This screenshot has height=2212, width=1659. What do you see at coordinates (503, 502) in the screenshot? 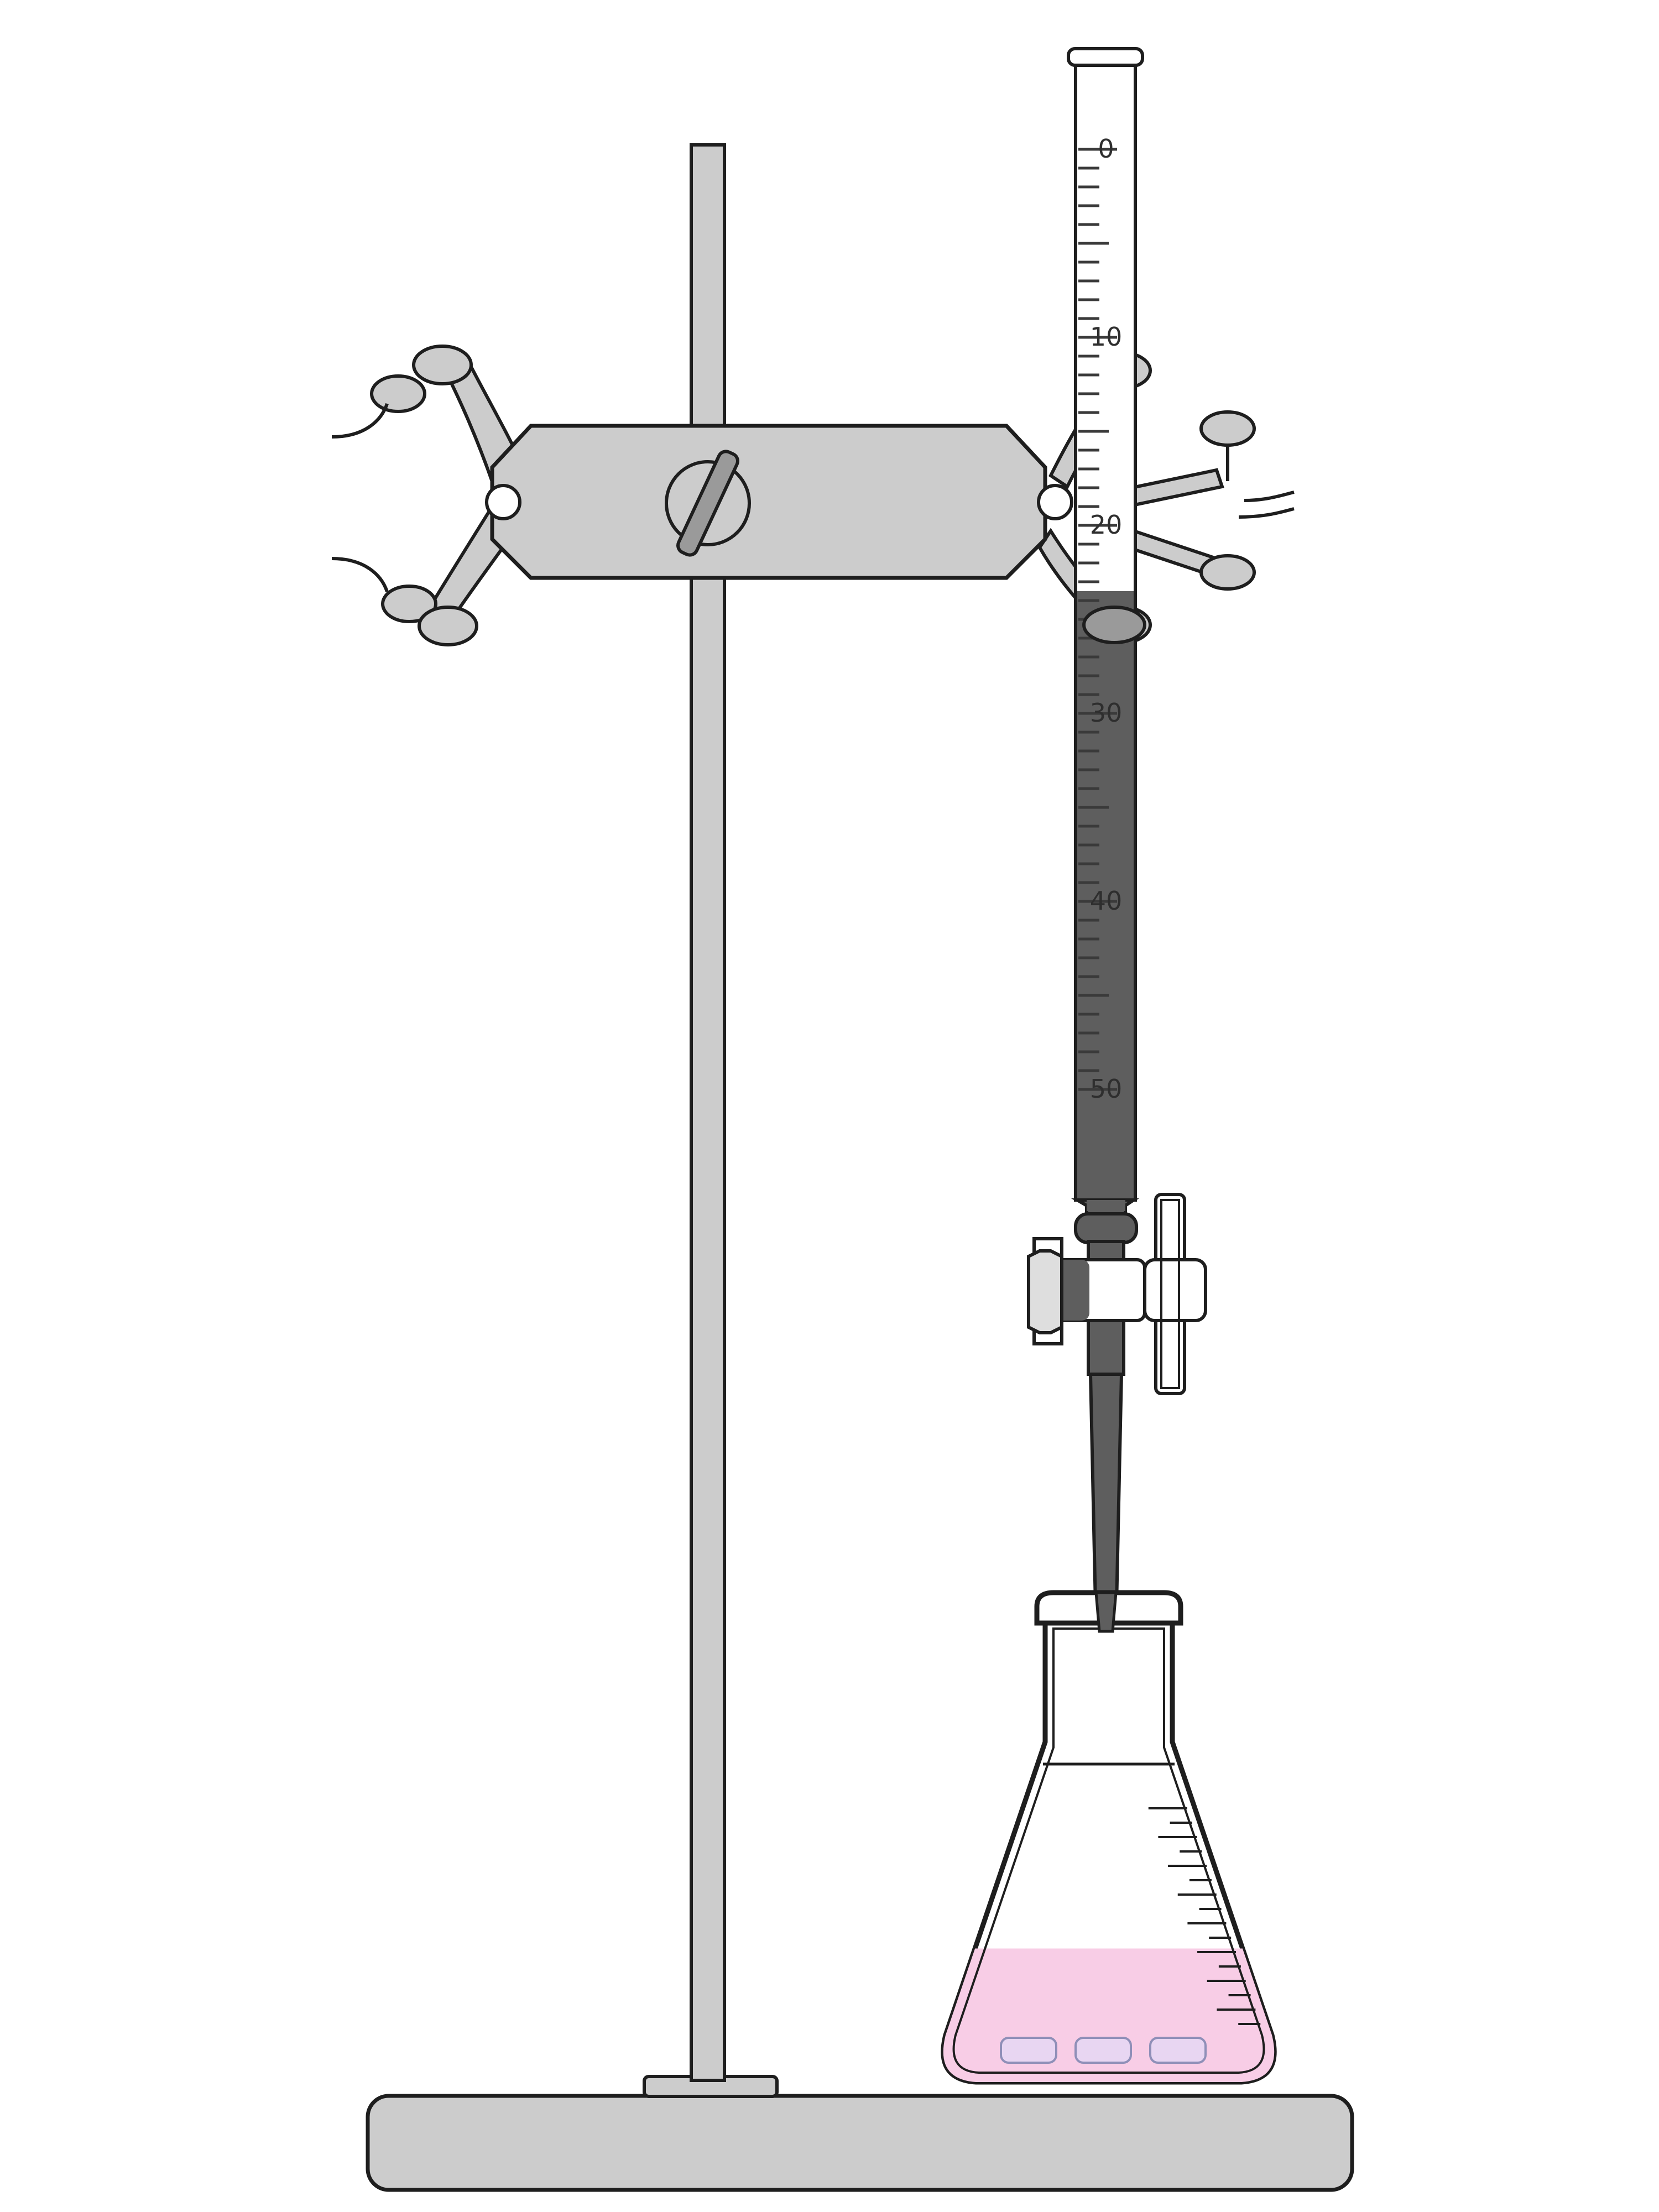
I see `clamp-left-pivot` at bounding box center [503, 502].